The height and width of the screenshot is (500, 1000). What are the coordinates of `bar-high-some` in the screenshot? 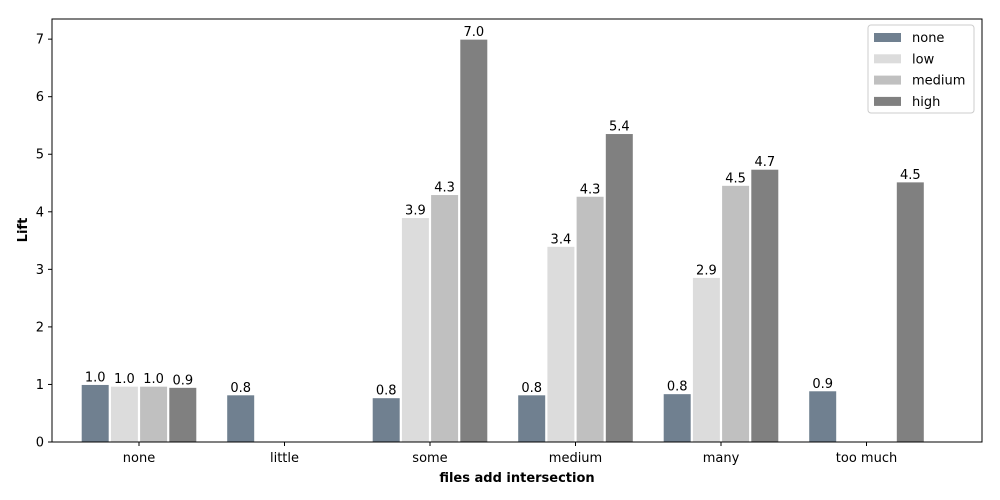 It's located at (474, 240).